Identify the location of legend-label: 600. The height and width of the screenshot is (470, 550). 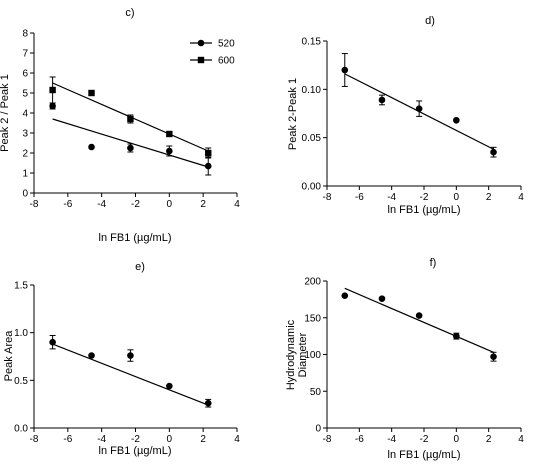
(226, 61).